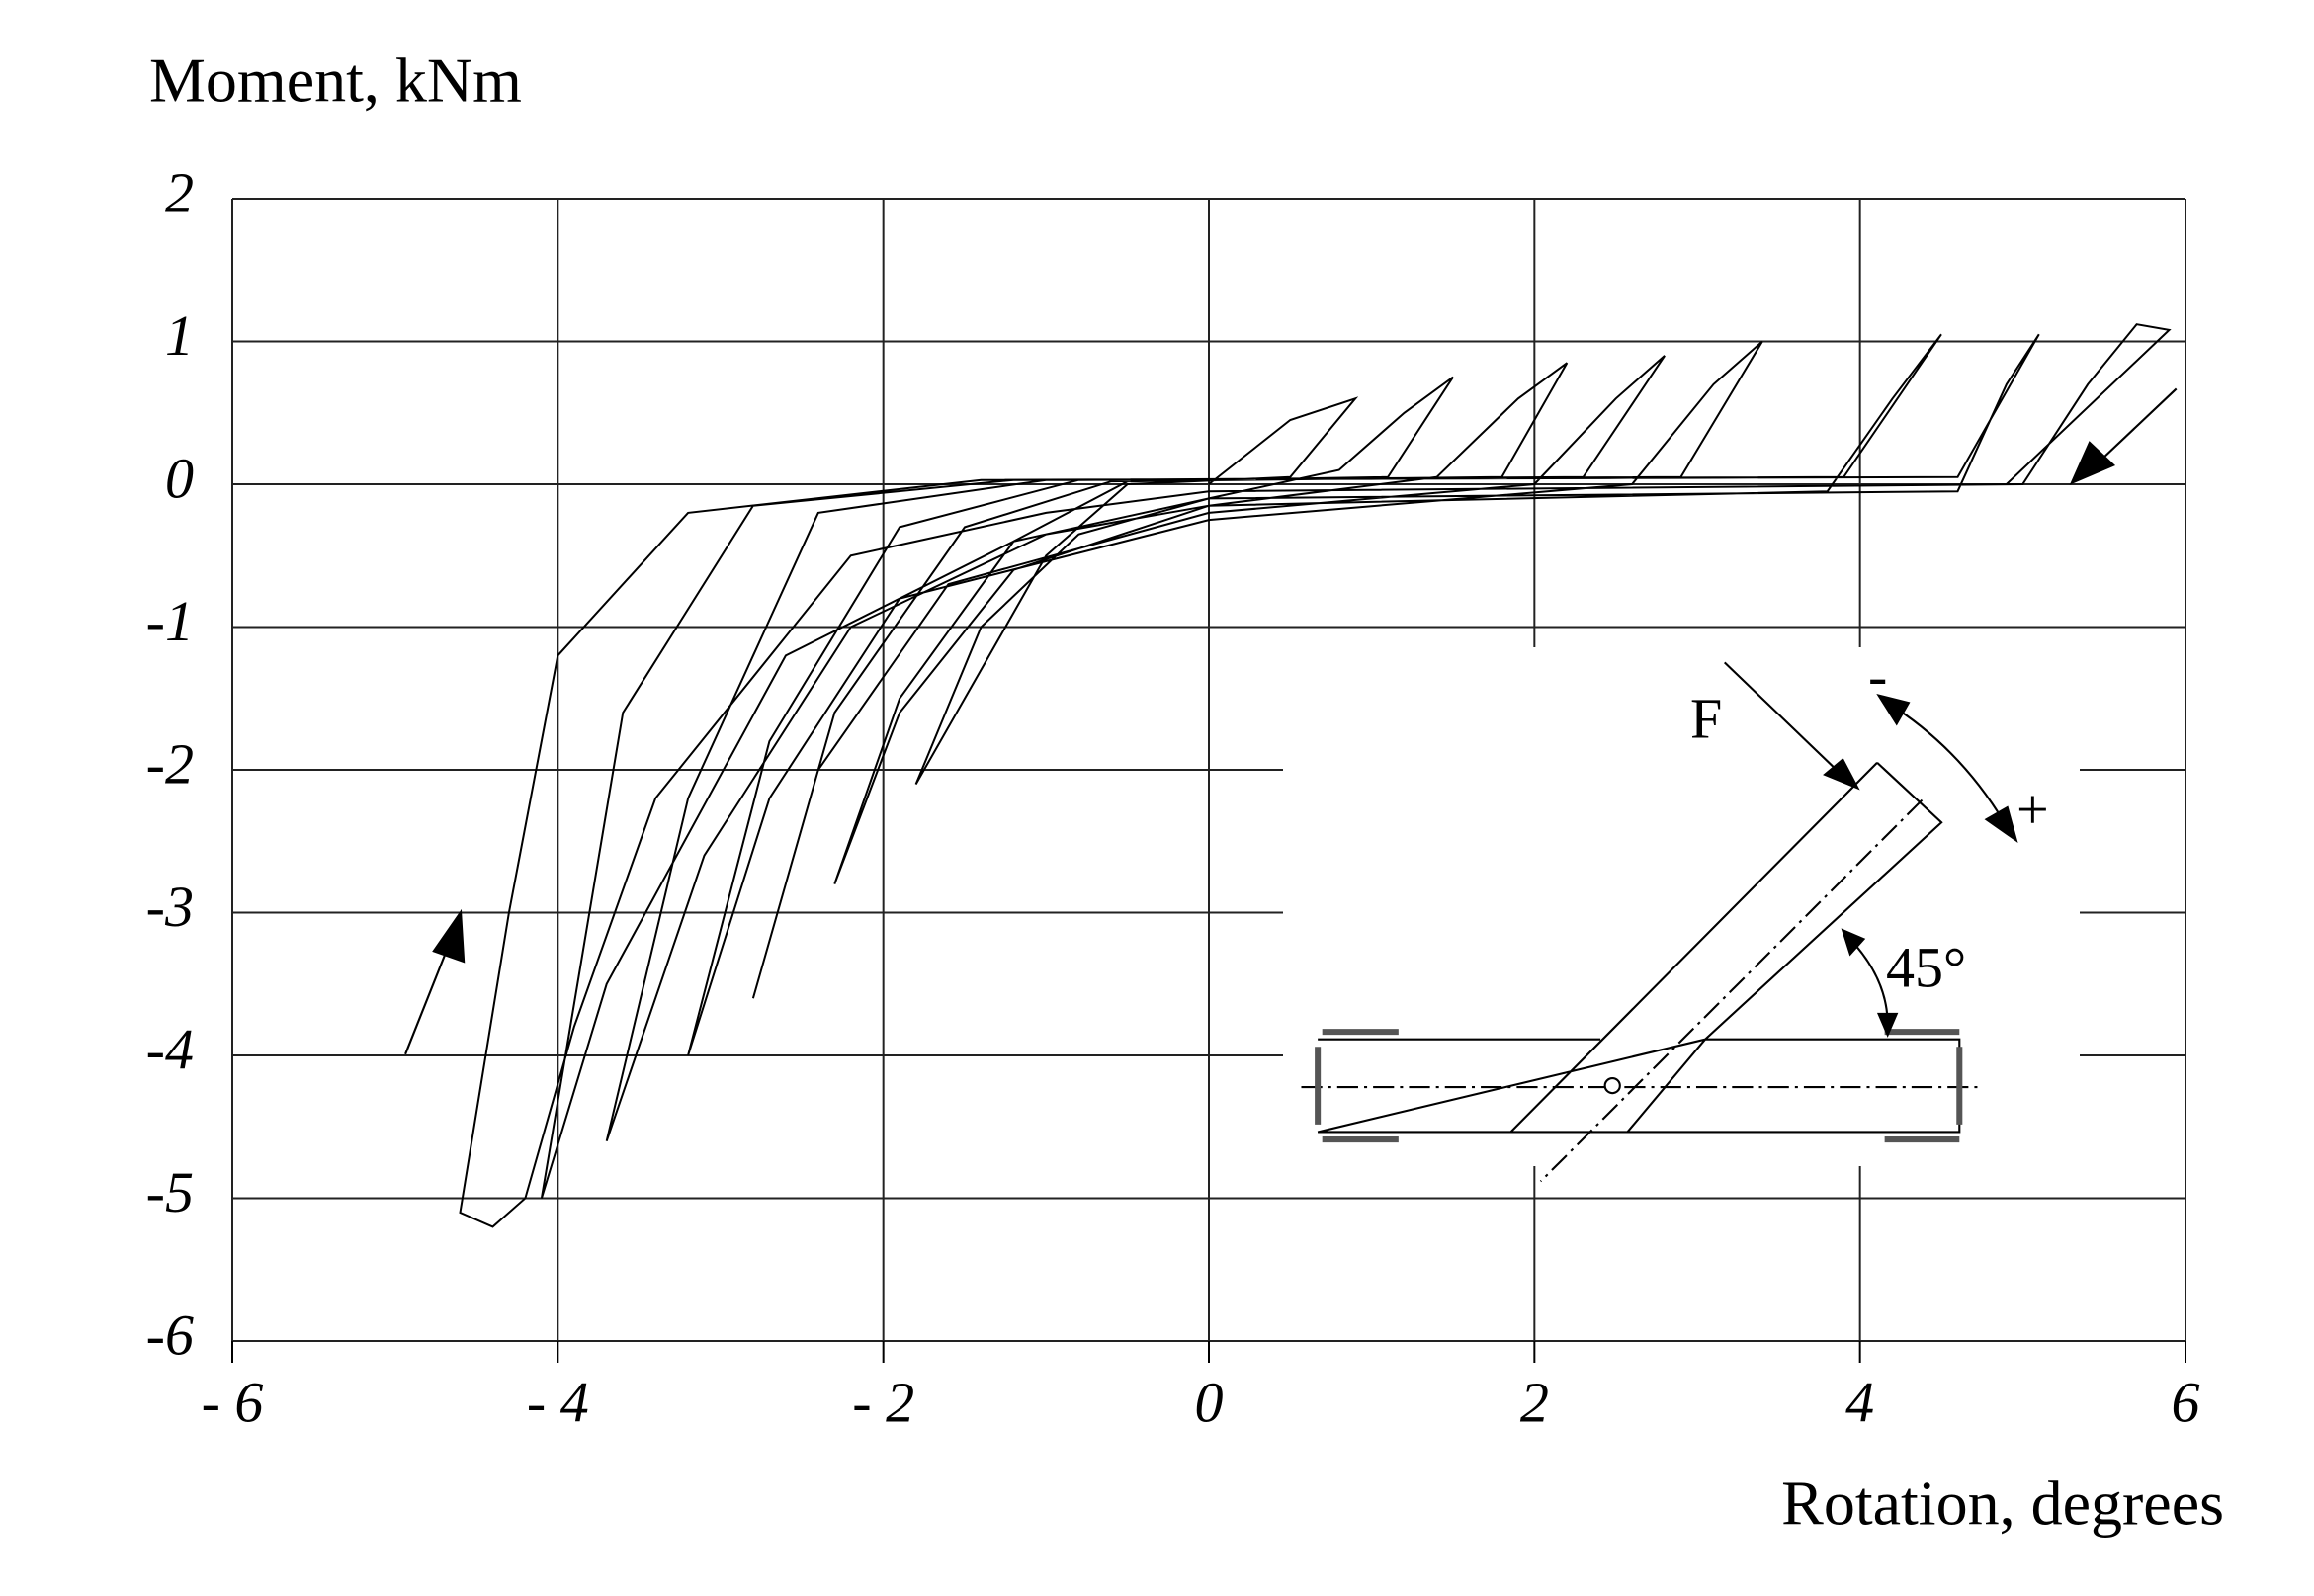 The image size is (2314, 1596). Describe the element at coordinates (233, 1402) in the screenshot. I see `x-tick-label: - 6` at that location.